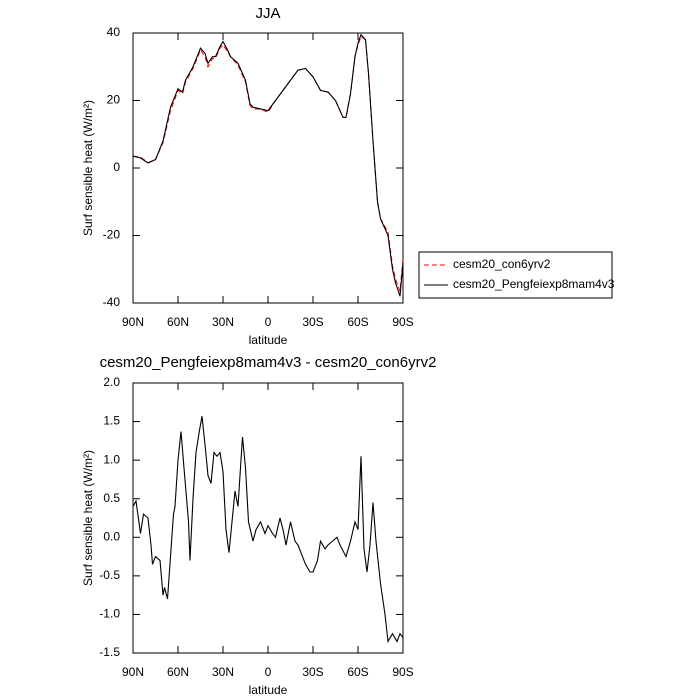  What do you see at coordinates (116, 167) in the screenshot?
I see `y-tick-label: 0` at bounding box center [116, 167].